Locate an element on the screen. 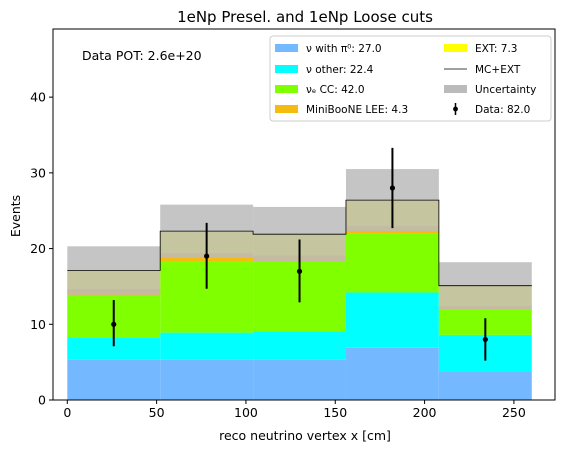 The image size is (563, 453). legend-swatch-uncertainty is located at coordinates (455, 89).